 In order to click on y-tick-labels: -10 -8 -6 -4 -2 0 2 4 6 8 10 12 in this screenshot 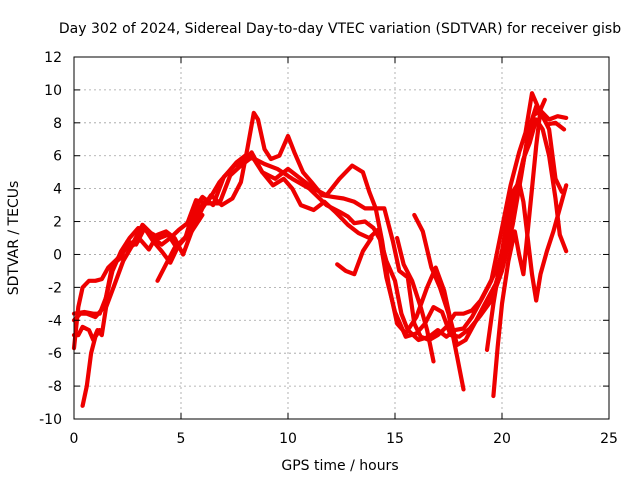, I will do `click(50, 239)`.